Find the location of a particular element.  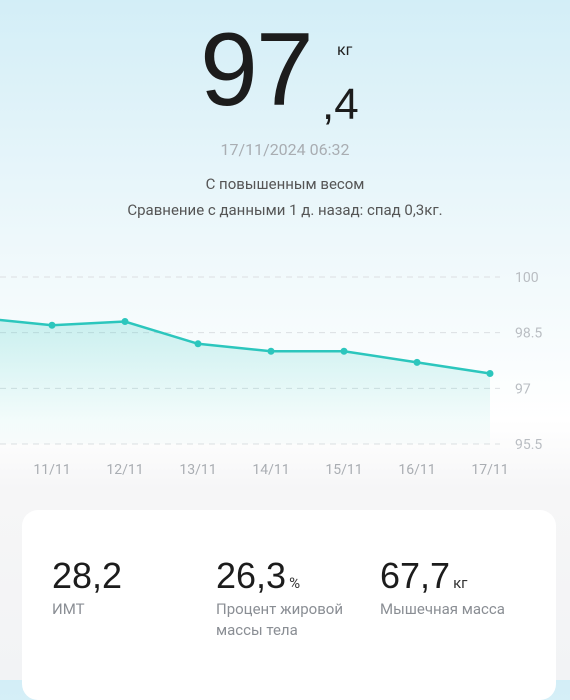

x-tick-label: 16/11 is located at coordinates (416, 470).